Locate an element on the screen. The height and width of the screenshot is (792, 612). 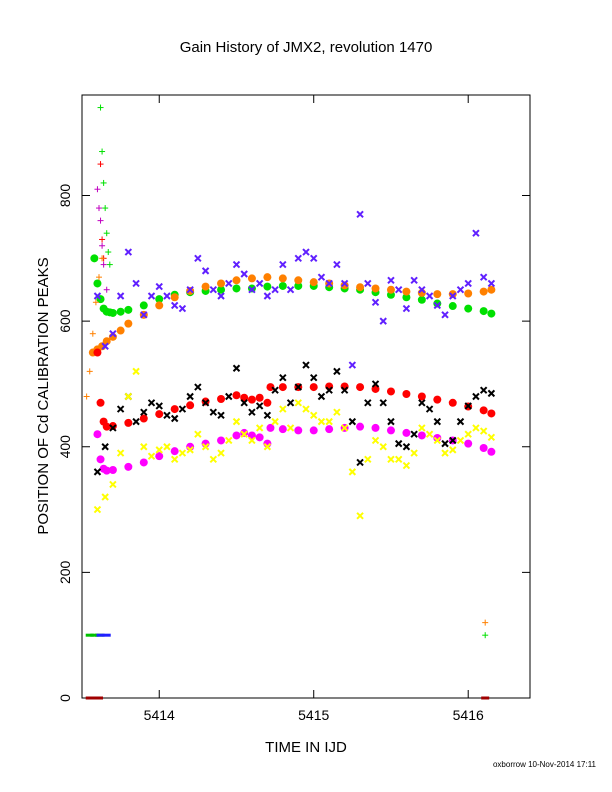
y-tick-label: 600 is located at coordinates (65, 321).